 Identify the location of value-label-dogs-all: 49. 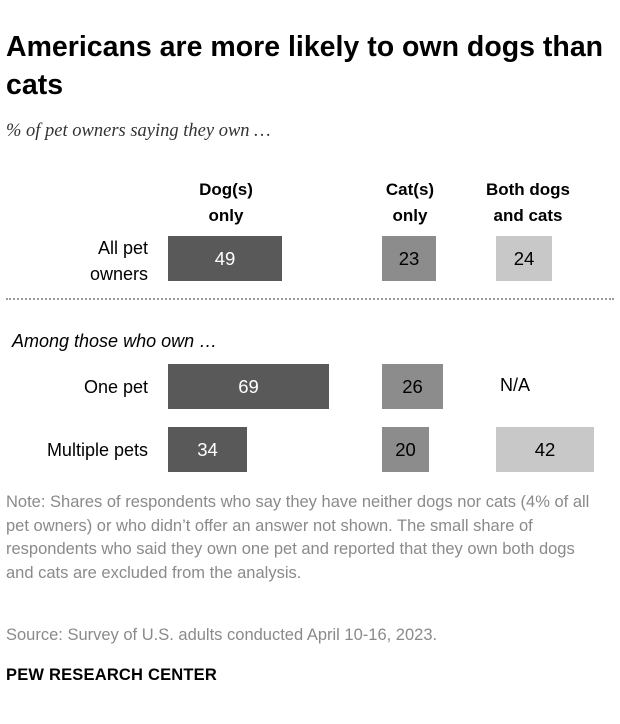
(225, 258).